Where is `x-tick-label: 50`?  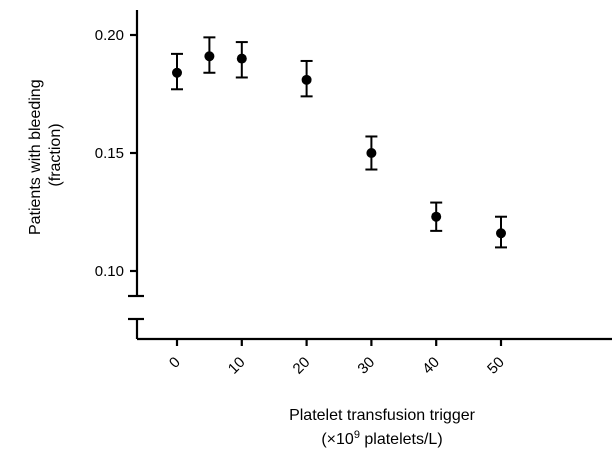
x-tick-label: 50 is located at coordinates (496, 366).